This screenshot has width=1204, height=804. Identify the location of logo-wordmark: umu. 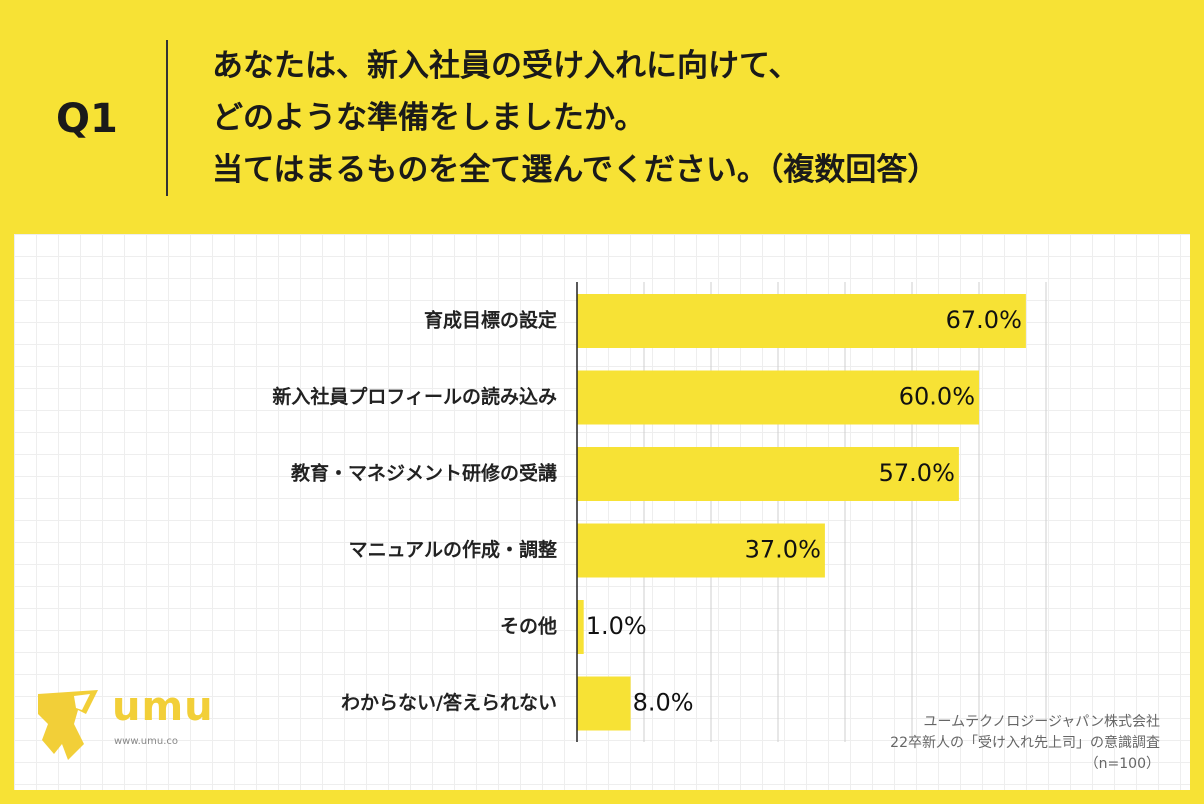
(163, 707).